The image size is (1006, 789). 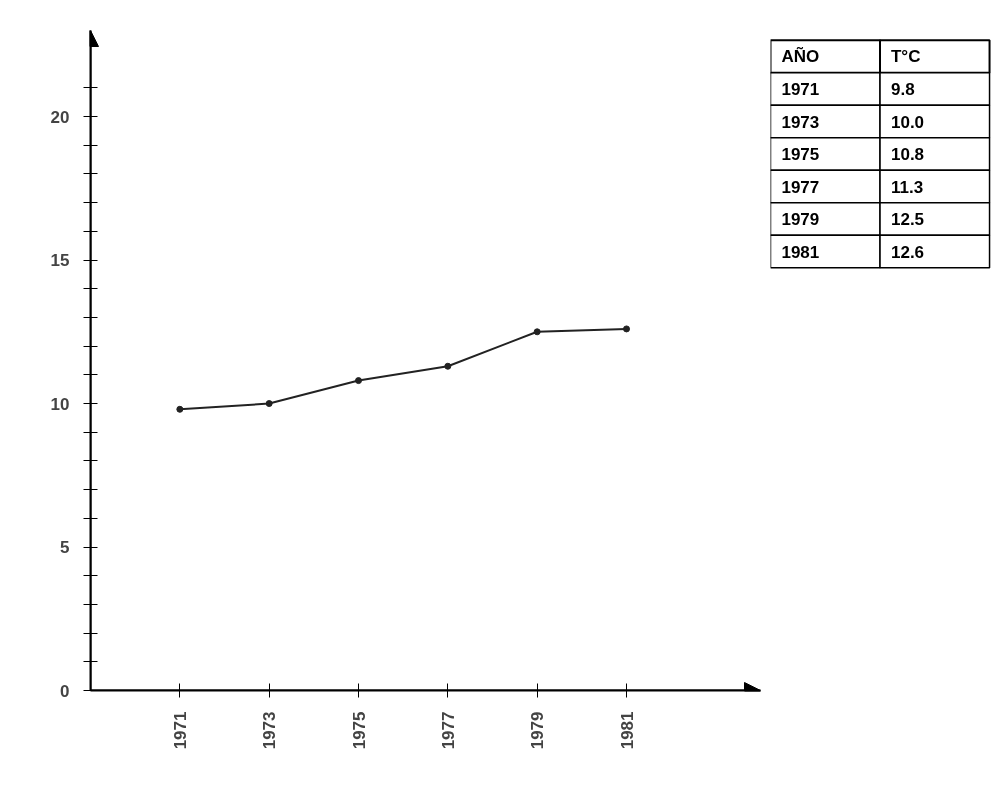 I want to click on text: AÑO, so click(x=800, y=56).